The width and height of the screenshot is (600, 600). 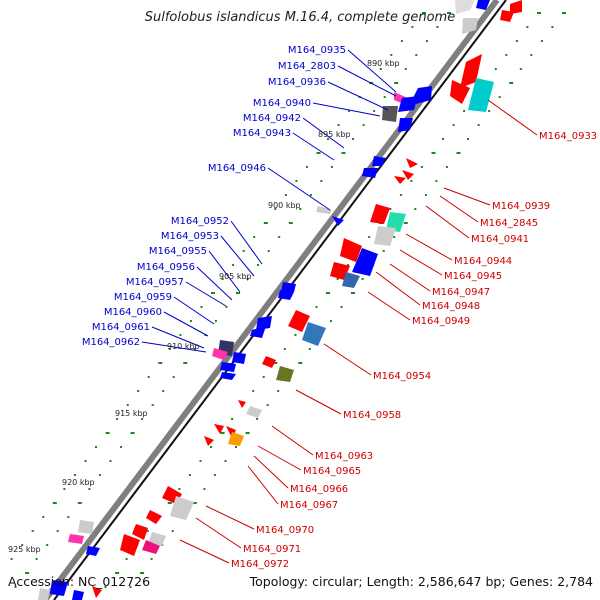 What do you see at coordinates (178, 251) in the screenshot?
I see `gene-label-forward: M164_0955` at bounding box center [178, 251].